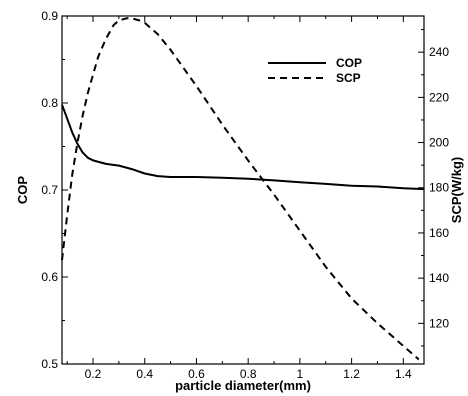  What do you see at coordinates (351, 374) in the screenshot?
I see `x-tick-label: 1.2` at bounding box center [351, 374].